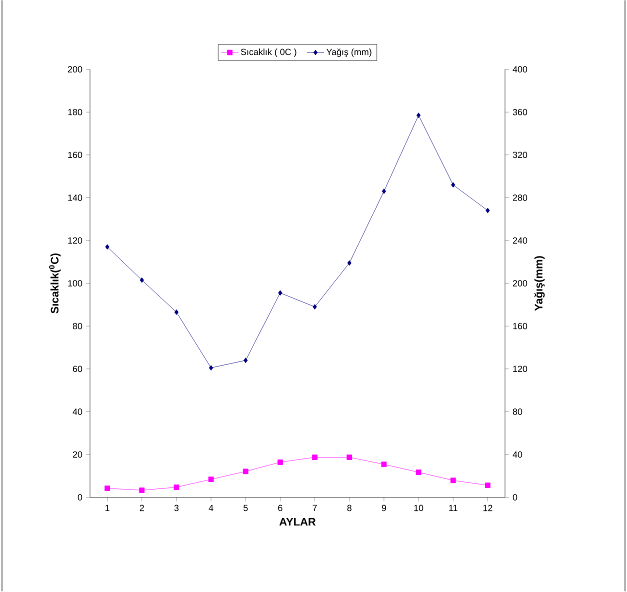  I want to click on y-tick-label: 180, so click(75, 112).